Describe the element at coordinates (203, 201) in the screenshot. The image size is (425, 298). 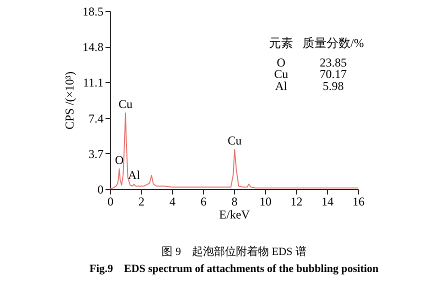
I see `x-tick-label: 6` at that location.